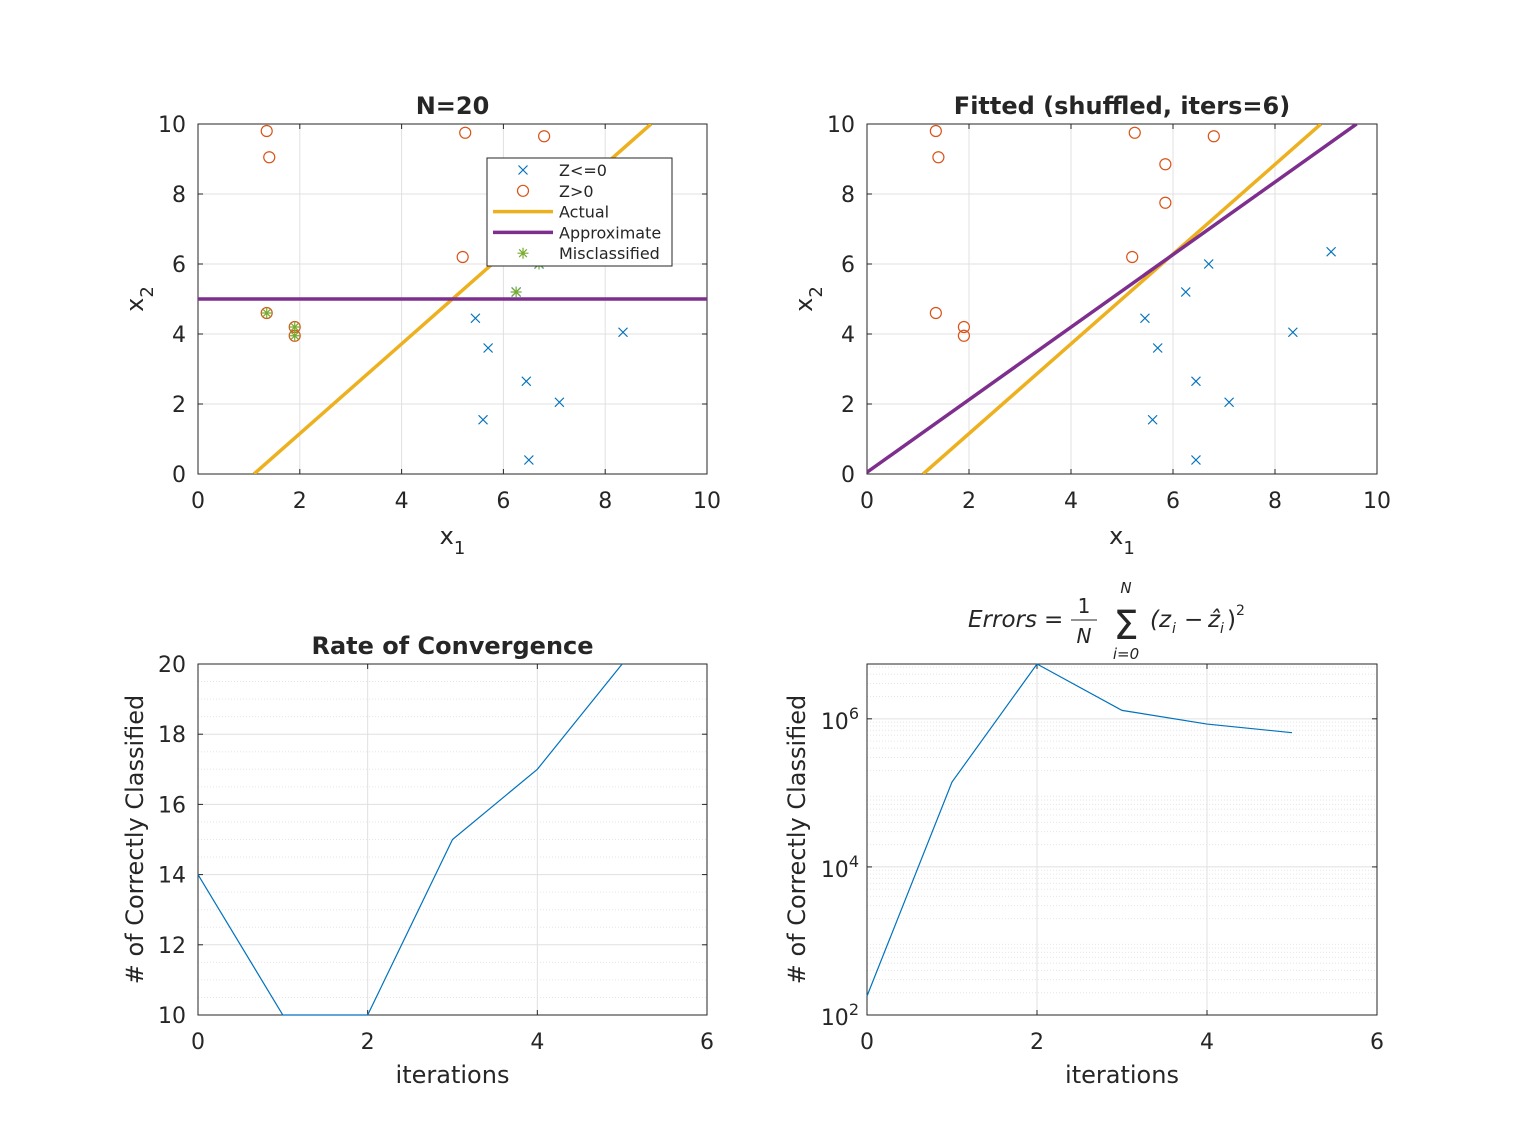 The image size is (1521, 1142). What do you see at coordinates (1106, 621) in the screenshot?
I see `chart-title-formula: Errors =1N ΣNi=0(z i − ẑ i) 2` at bounding box center [1106, 621].